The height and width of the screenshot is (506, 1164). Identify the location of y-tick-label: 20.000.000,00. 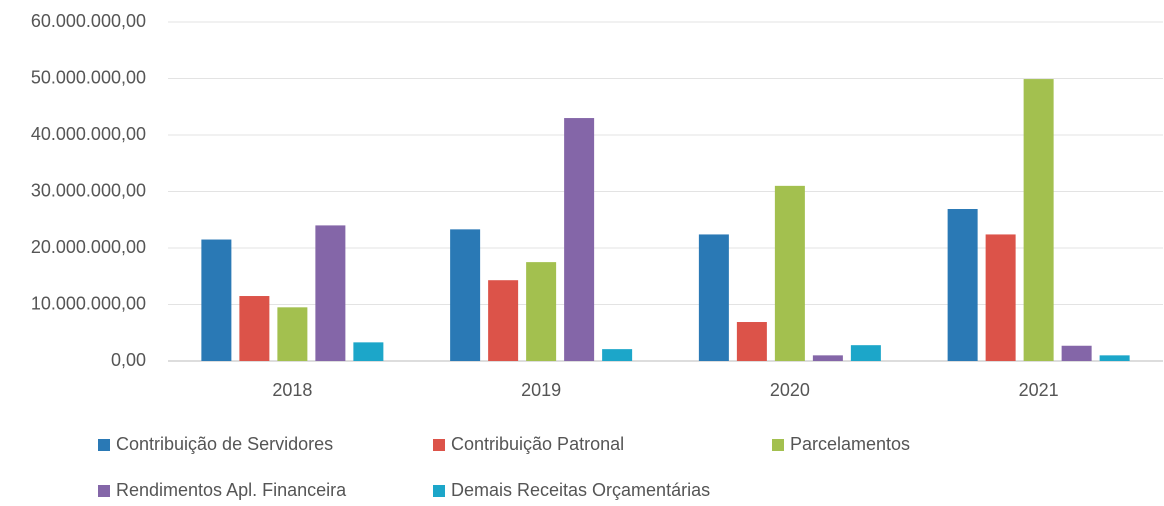
(88, 247).